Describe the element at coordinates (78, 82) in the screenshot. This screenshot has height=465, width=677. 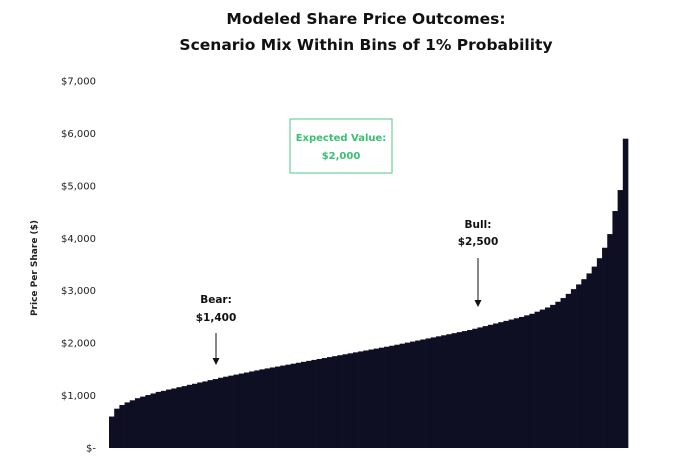
I see `y-tick-label: $7,000` at that location.